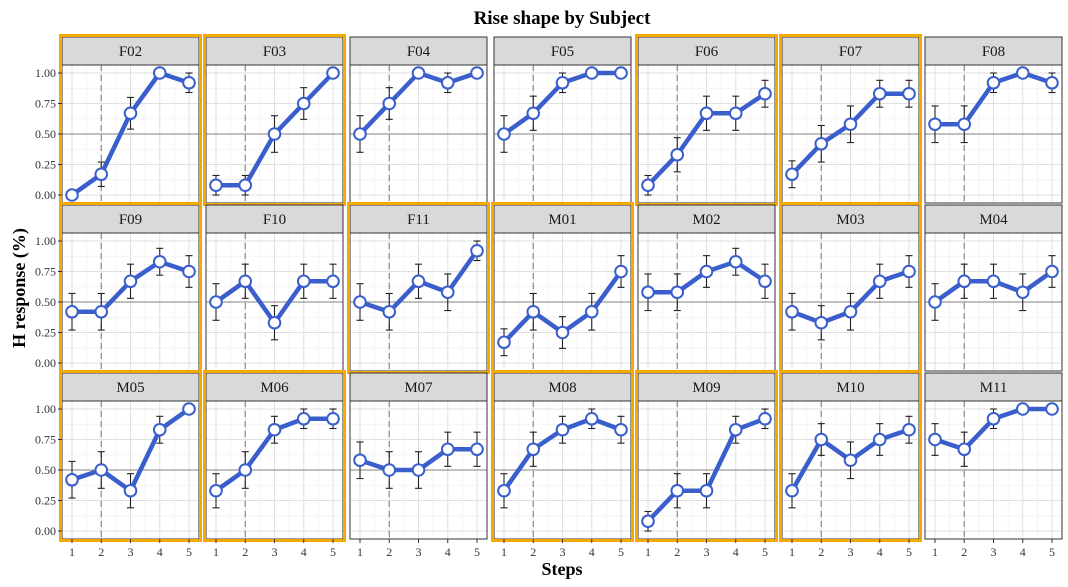 This screenshot has height=587, width=1068. Describe the element at coordinates (45, 165) in the screenshot. I see `y-tick-label: 0.25` at that location.